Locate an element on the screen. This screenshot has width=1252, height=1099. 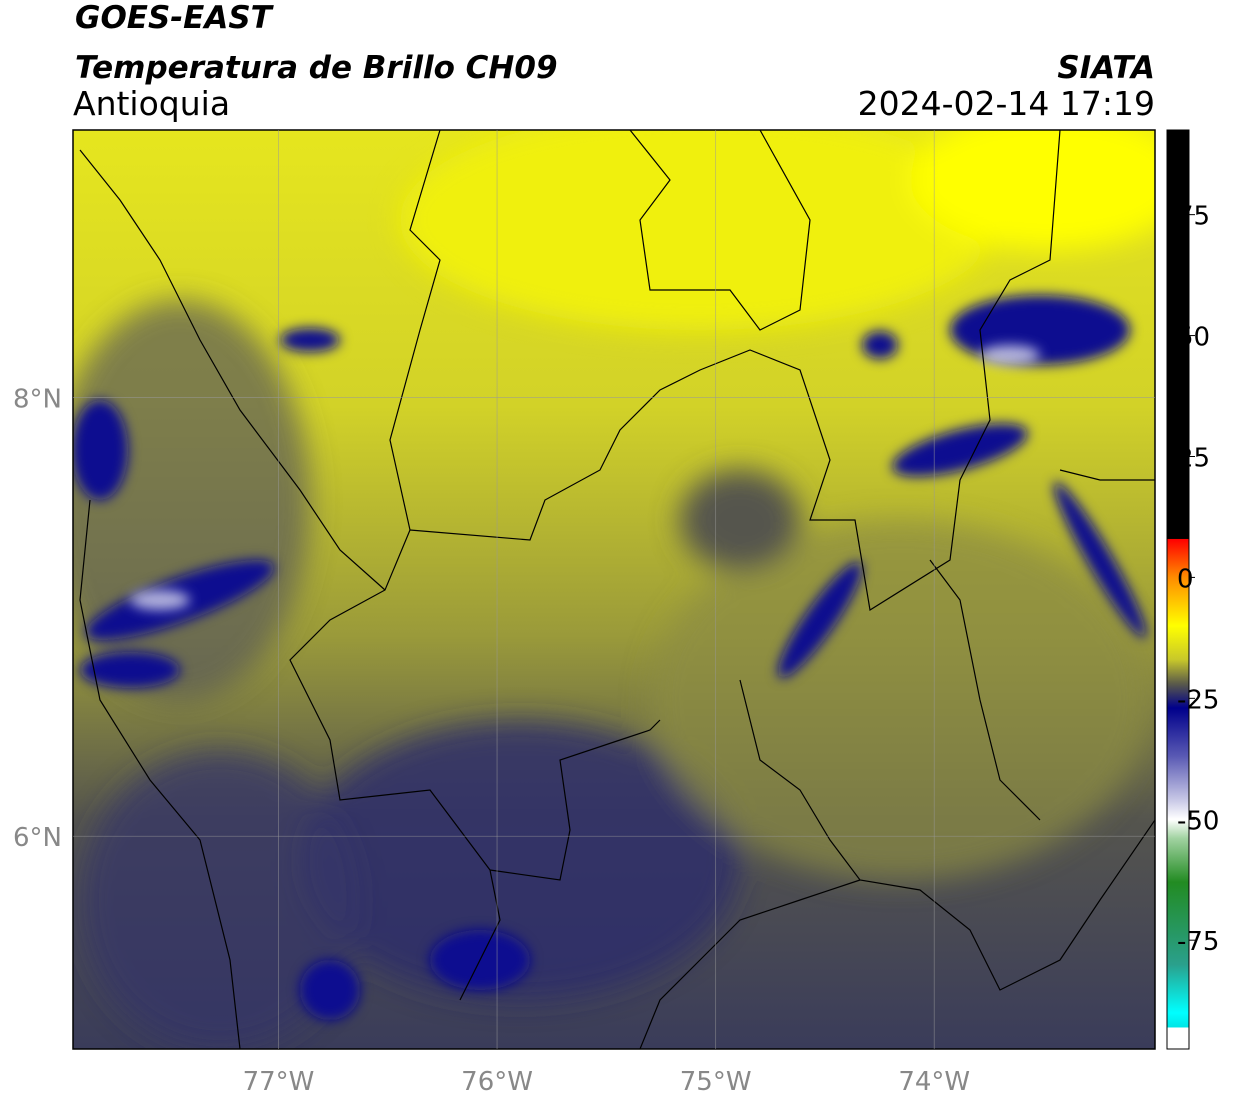
colorbar-tick-label: -25 is located at coordinates (1198, 700).